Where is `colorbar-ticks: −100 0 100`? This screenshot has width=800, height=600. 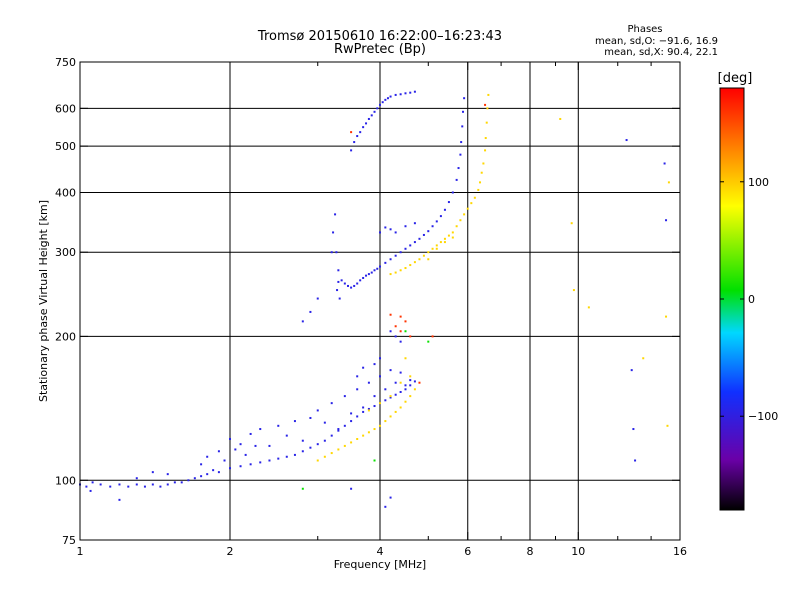
colorbar-ticks: −100 0 100 is located at coordinates (749, 299).